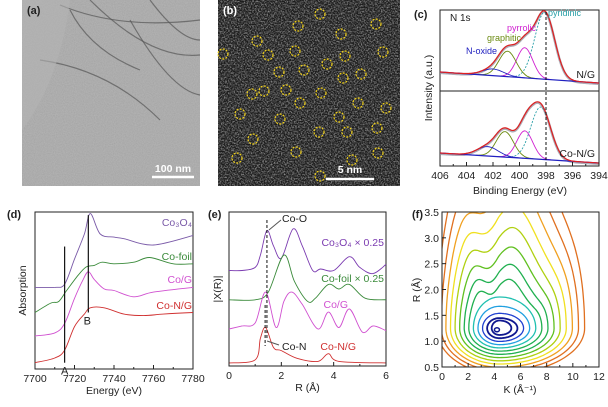 Image resolution: width=608 pixels, height=407 pixels. What do you see at coordinates (281, 376) in the screenshot?
I see `x-tick-label: 2` at bounding box center [281, 376].